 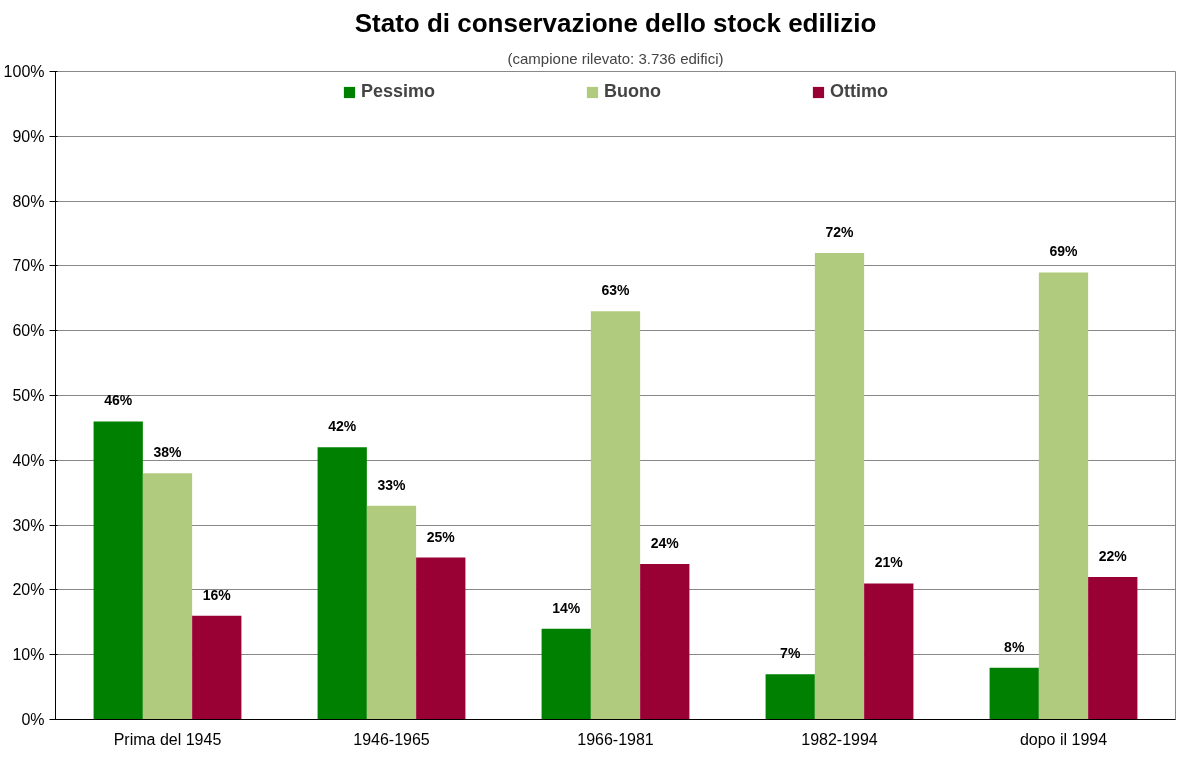 What do you see at coordinates (28, 136) in the screenshot?
I see `y-tick-label: 90%` at bounding box center [28, 136].